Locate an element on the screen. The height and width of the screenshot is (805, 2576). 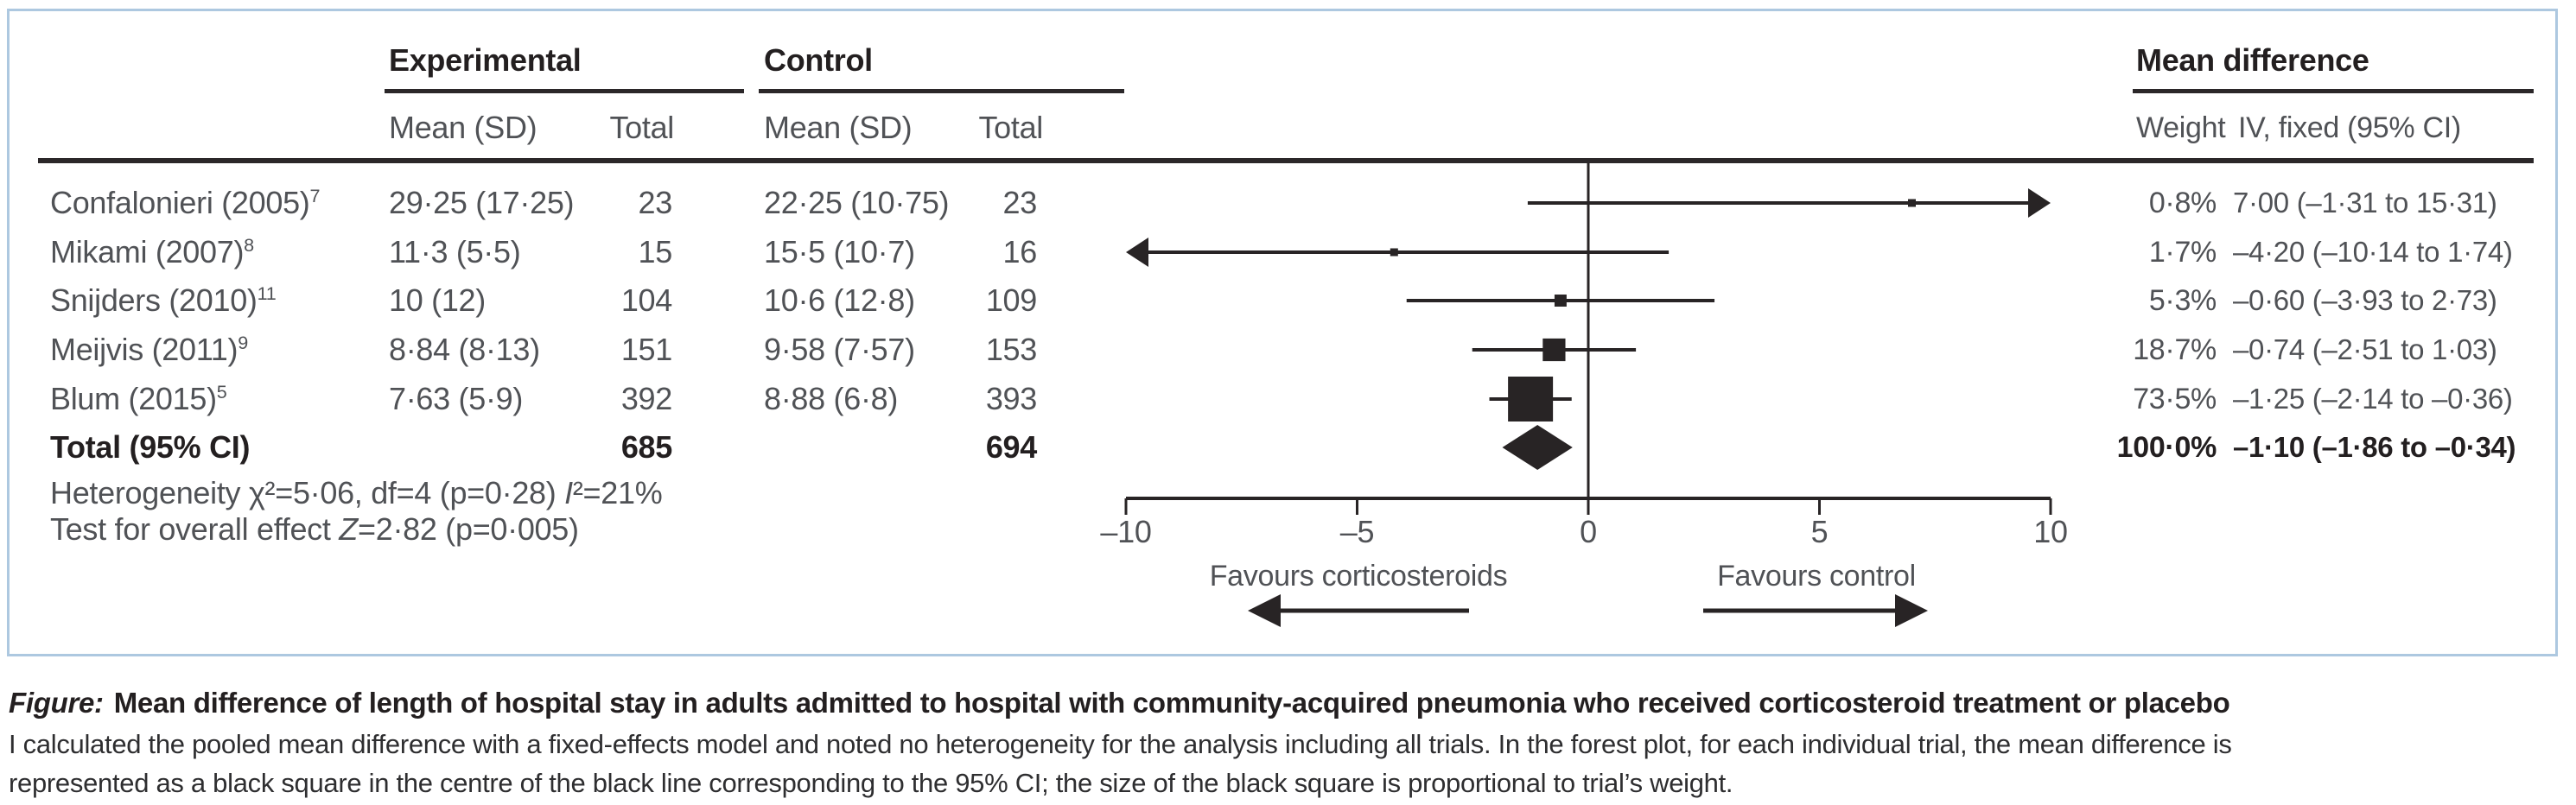
axis-tick-label: –5 is located at coordinates (1357, 531).